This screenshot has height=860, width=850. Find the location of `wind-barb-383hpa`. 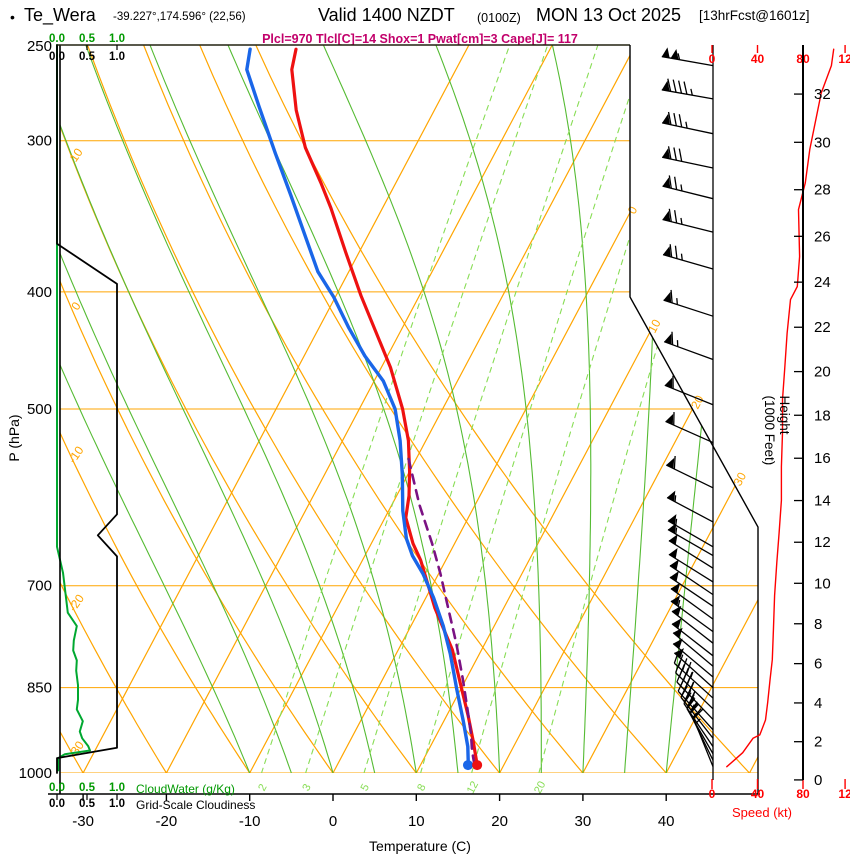

wind-barb-383hpa is located at coordinates (688, 257).